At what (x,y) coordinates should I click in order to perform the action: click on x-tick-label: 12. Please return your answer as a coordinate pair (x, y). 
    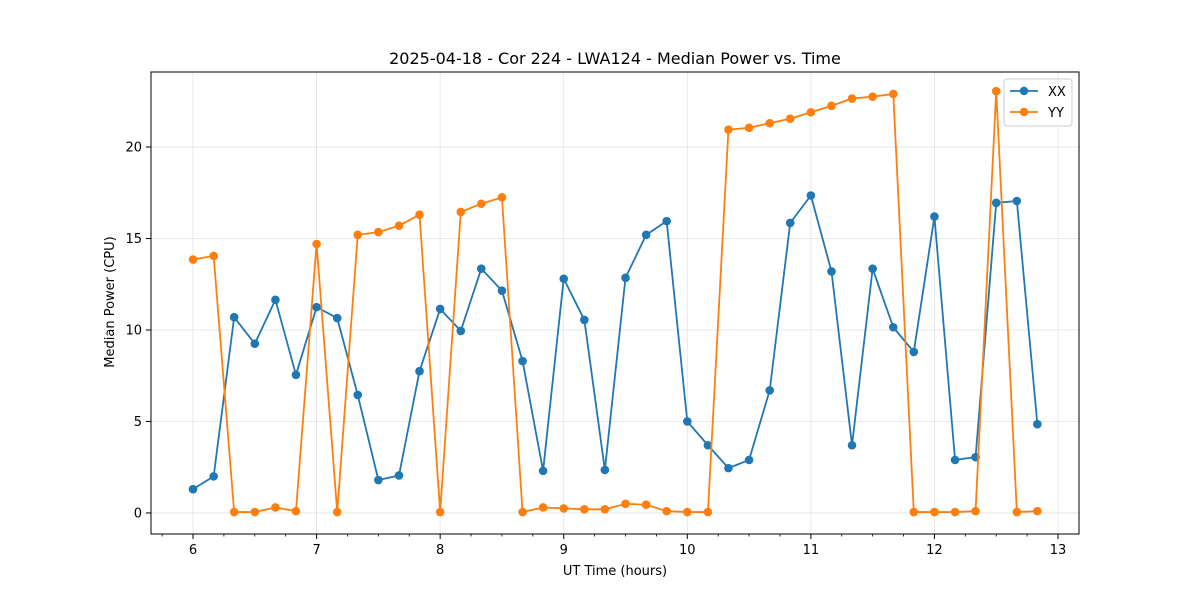
    Looking at the image, I should click on (934, 550).